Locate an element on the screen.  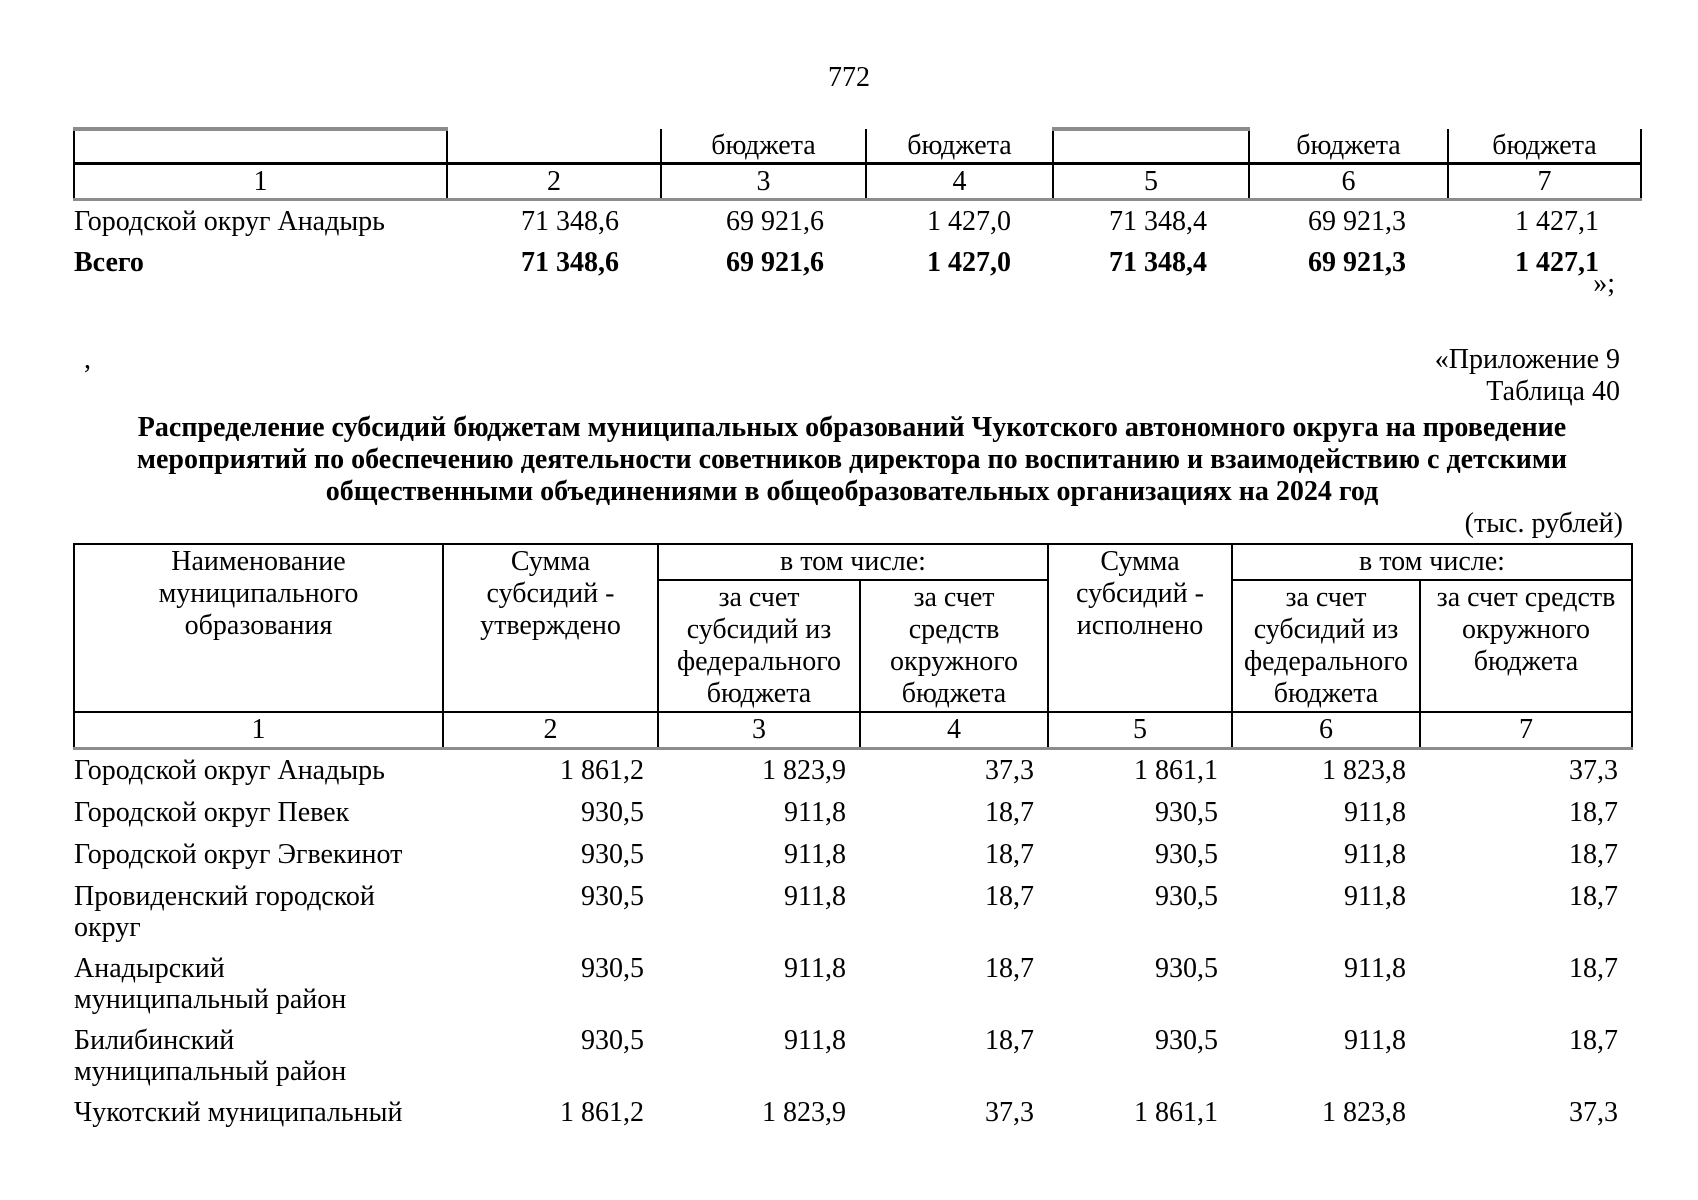
header-district-funds-executed: за счет средств окружного бюджета is located at coordinates (1526, 646).